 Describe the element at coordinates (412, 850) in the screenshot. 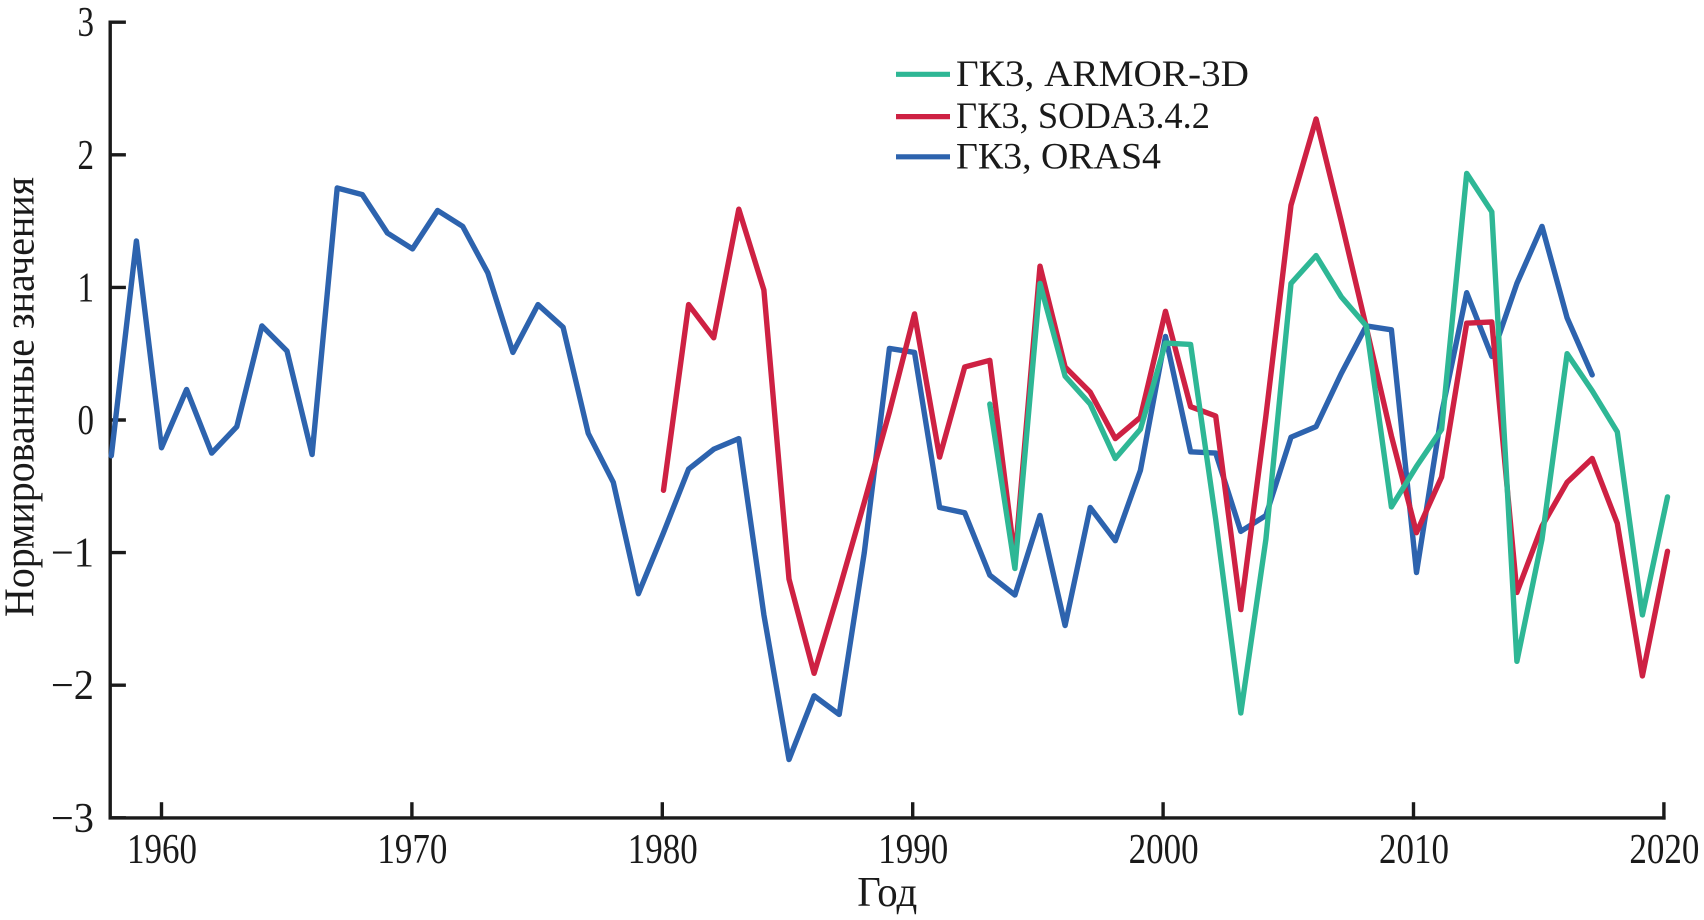

I see `svg-text: 1970` at that location.